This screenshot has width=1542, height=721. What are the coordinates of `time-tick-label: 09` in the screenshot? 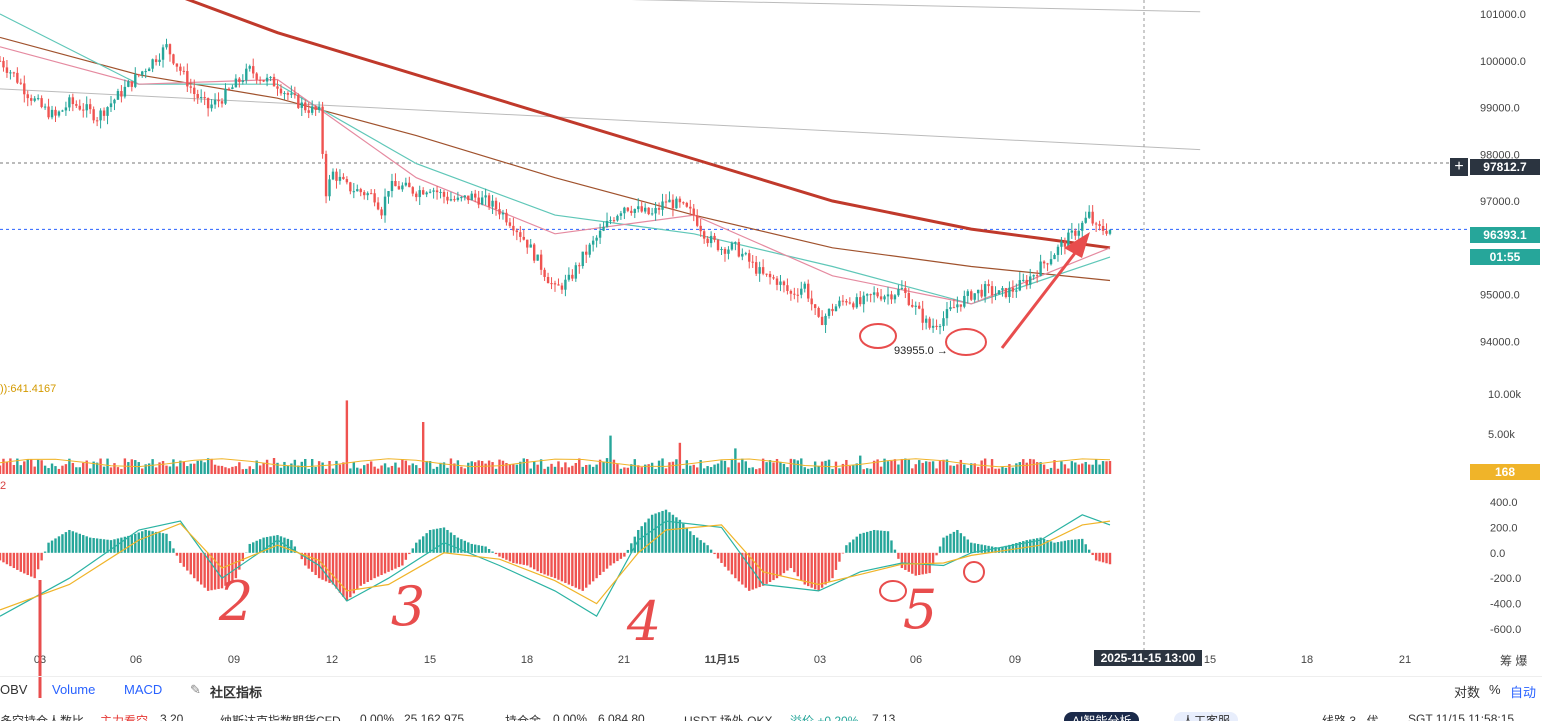 It's located at (1015, 660).